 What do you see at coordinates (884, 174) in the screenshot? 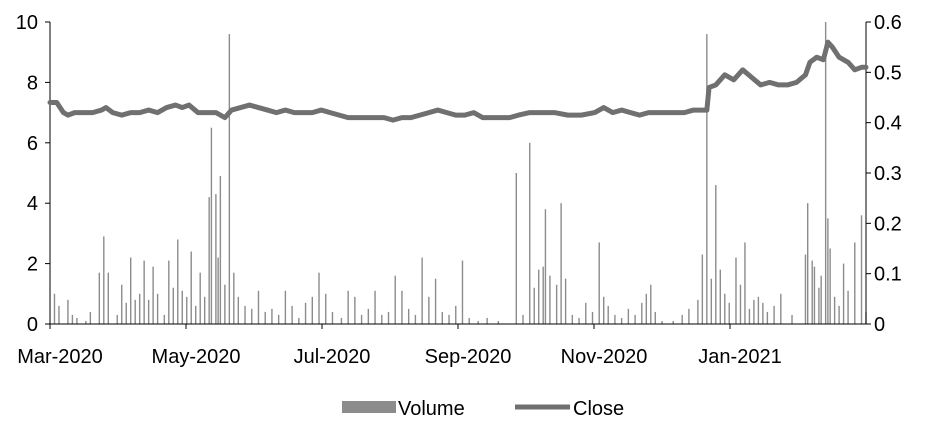
I see `right-axis-ticks: 0 0.1 0.2 0.3 0.4 0.5 0.6` at bounding box center [884, 174].